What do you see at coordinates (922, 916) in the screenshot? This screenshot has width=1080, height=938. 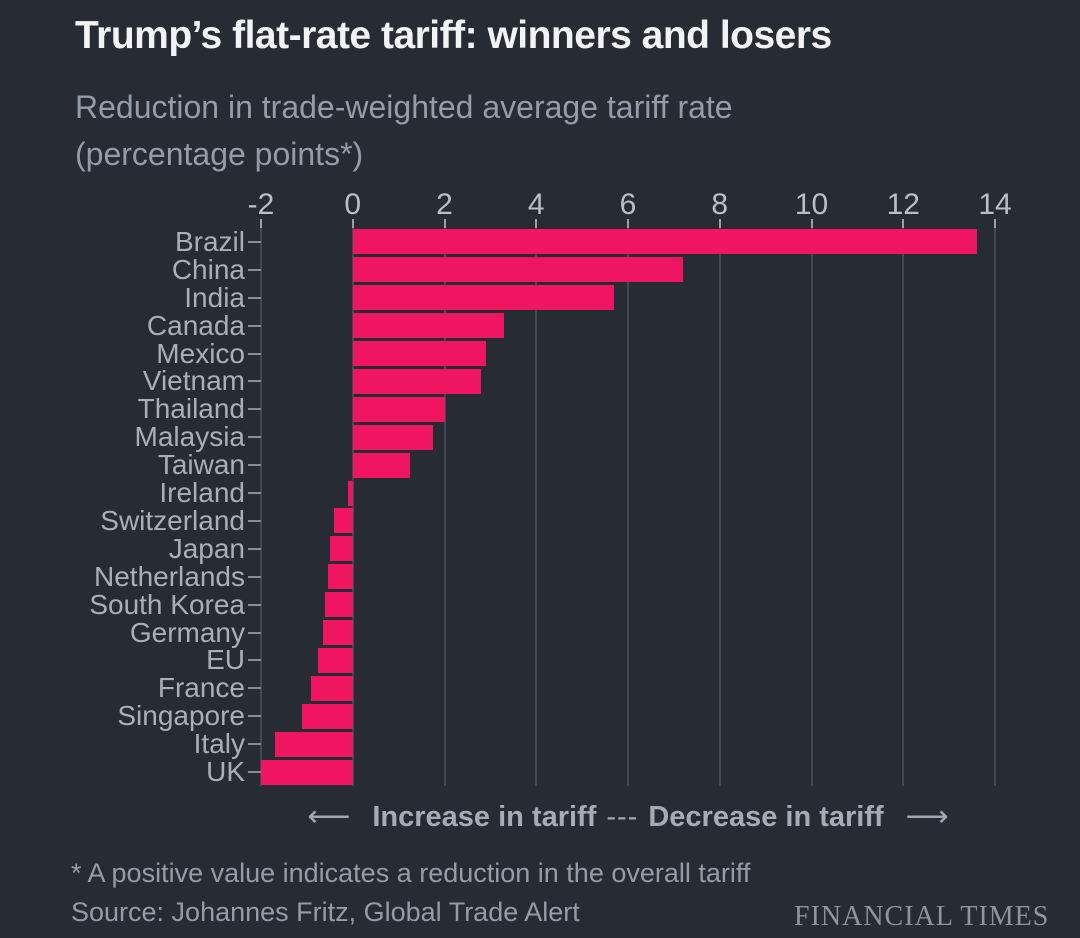 I see `ft-logo: FINANCIAL TIMES` at bounding box center [922, 916].